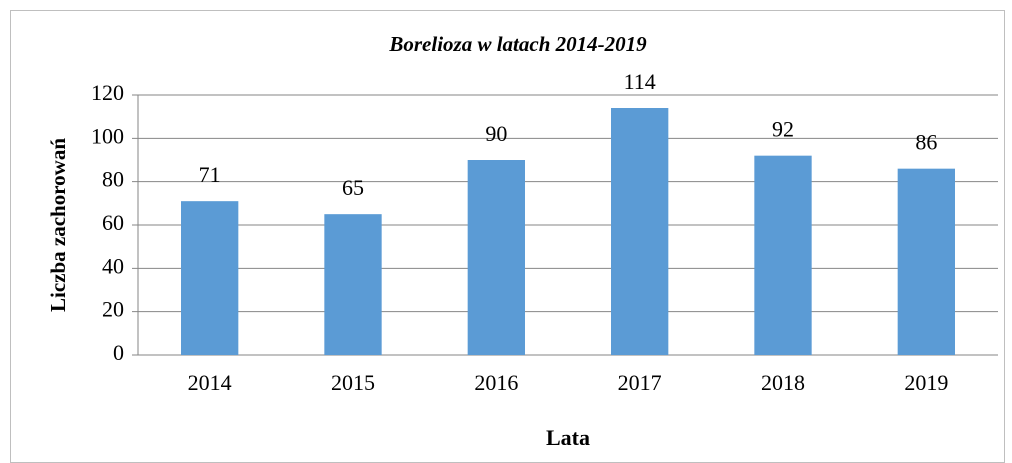  Describe the element at coordinates (496, 133) in the screenshot. I see `data-label: 90` at that location.